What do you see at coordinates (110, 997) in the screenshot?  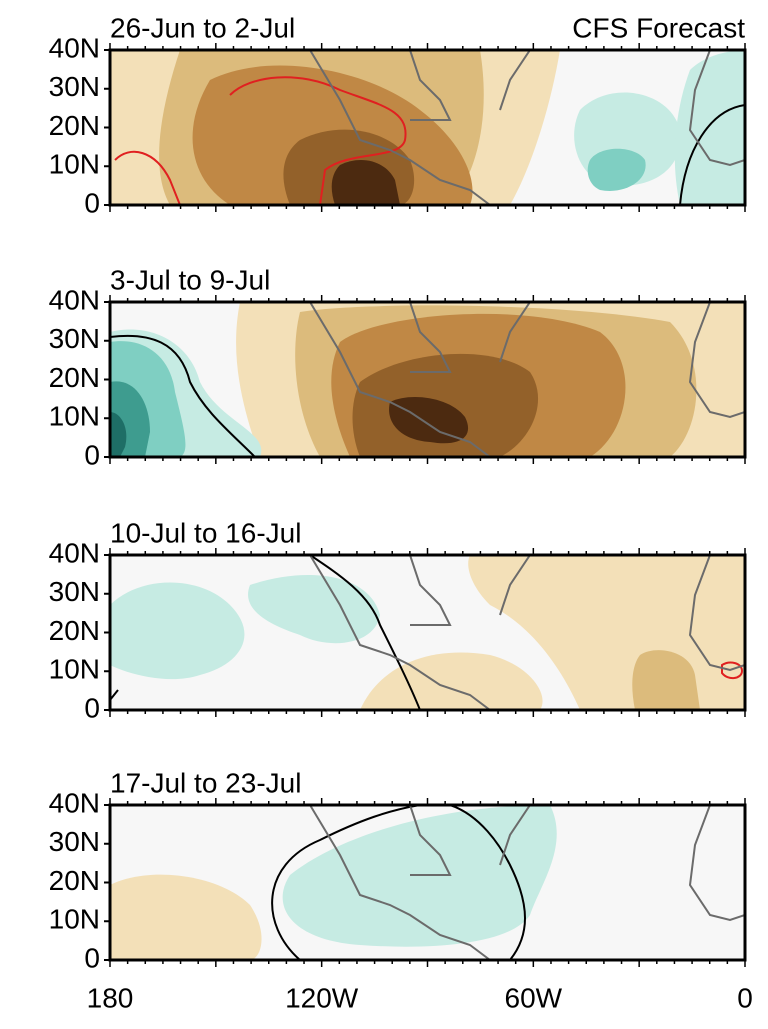 I see `x-tick-label: 180` at bounding box center [110, 997].